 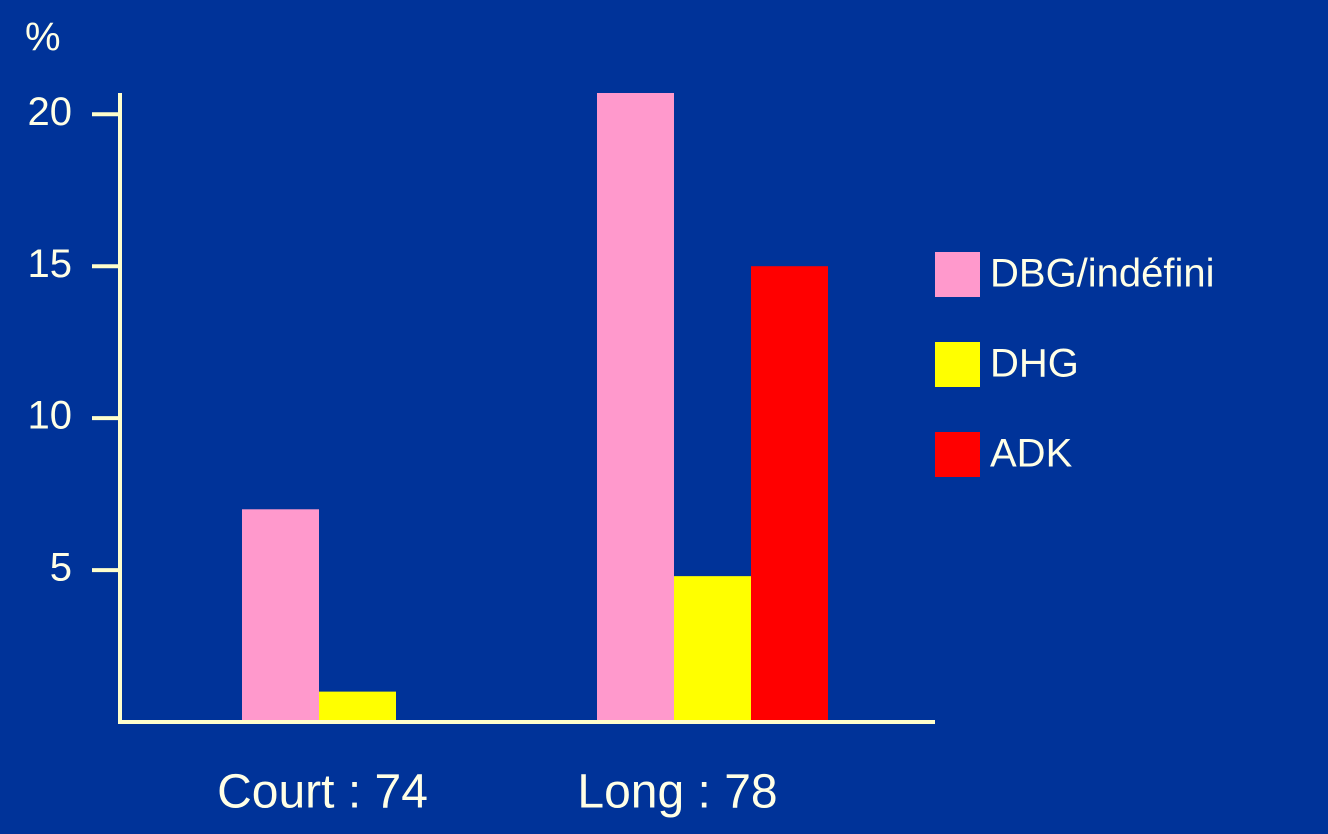 I want to click on legend-label: ADK, so click(x=1031, y=454).